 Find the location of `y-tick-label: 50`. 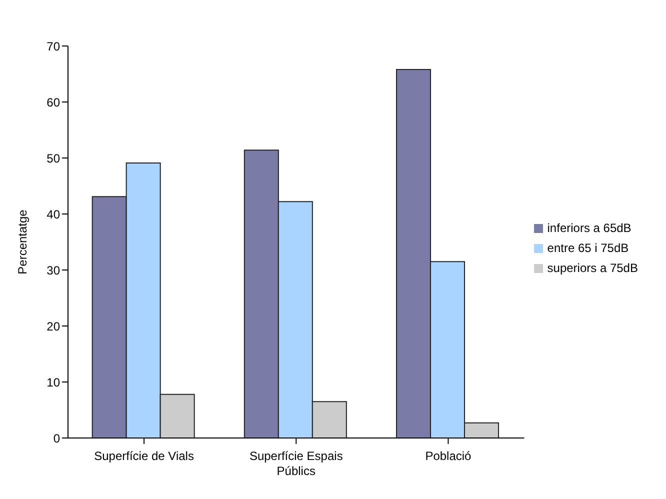

y-tick-label: 50 is located at coordinates (53, 158).